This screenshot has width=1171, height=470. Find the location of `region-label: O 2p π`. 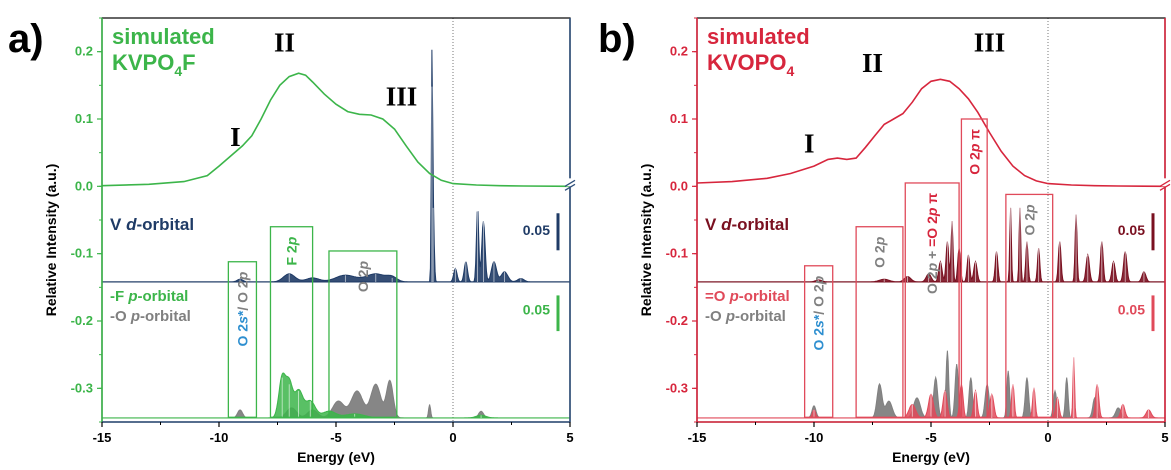

region-label: O 2p π is located at coordinates (974, 152).